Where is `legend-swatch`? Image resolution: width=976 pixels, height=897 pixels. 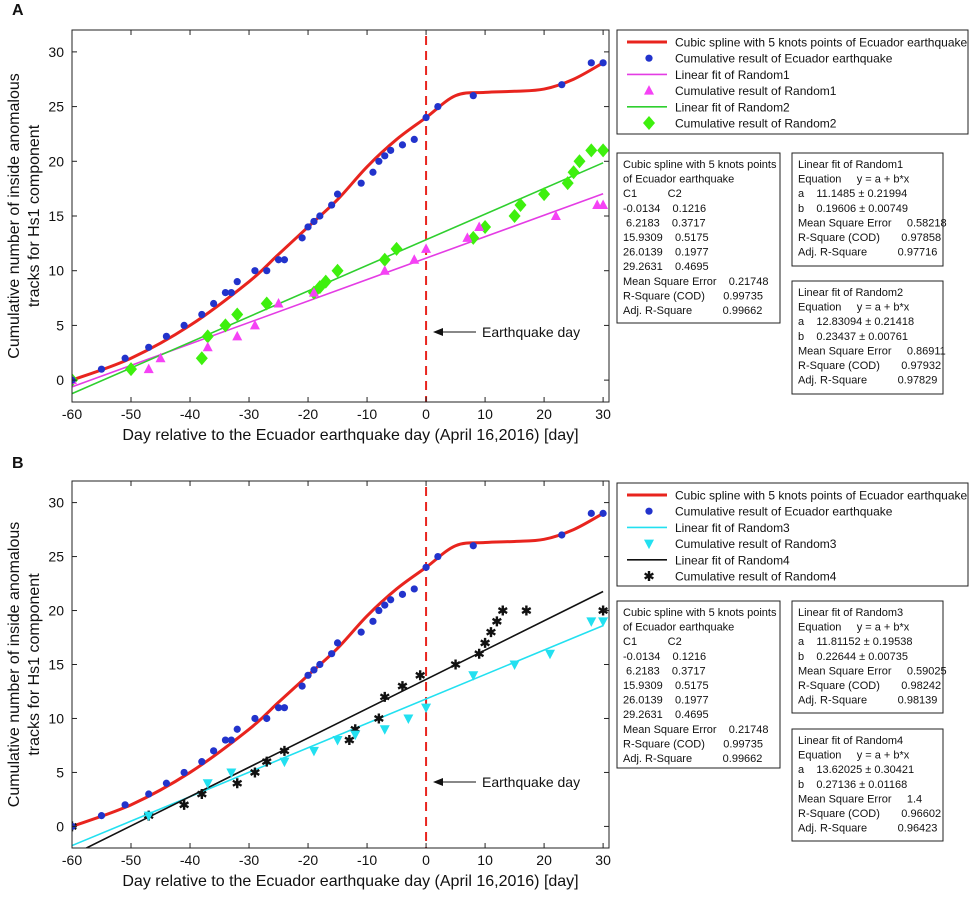 legend-swatch is located at coordinates (649, 544).